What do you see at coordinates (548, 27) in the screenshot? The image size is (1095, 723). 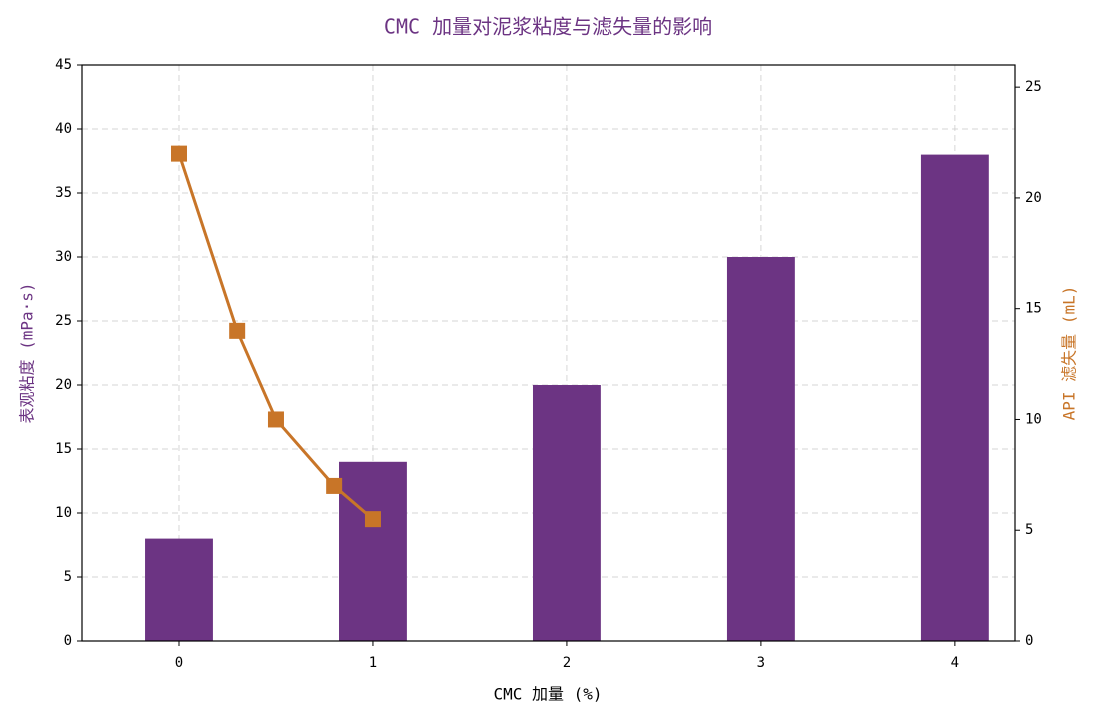 I see `chart-title: CMC 加量对泥浆粘度与滤失量的影响` at bounding box center [548, 27].